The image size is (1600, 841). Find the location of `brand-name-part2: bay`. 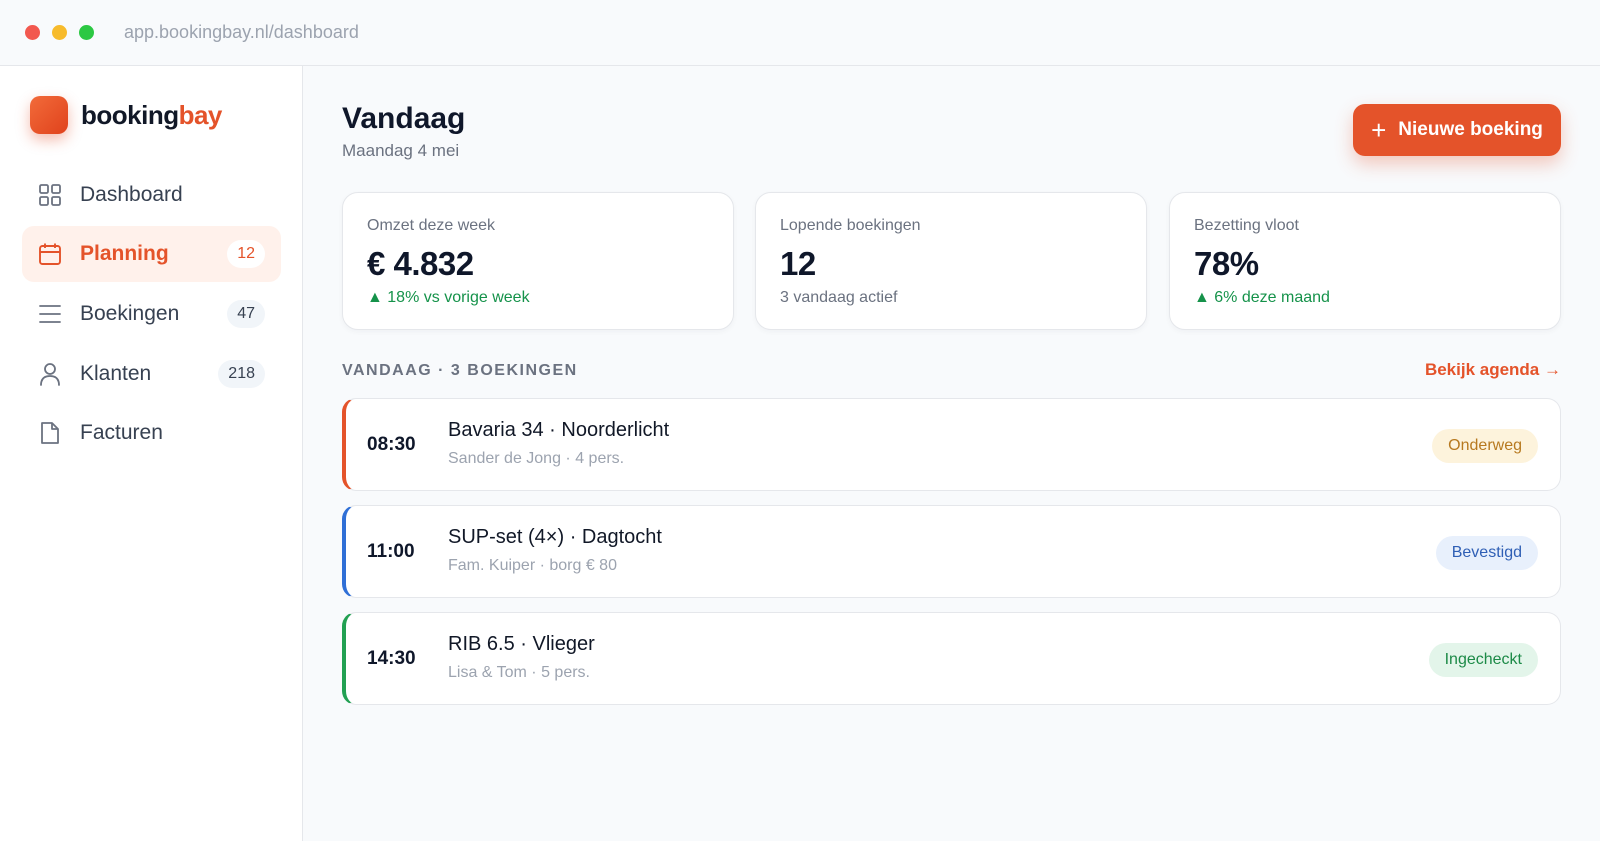

brand-name-part2: bay is located at coordinates (200, 114).